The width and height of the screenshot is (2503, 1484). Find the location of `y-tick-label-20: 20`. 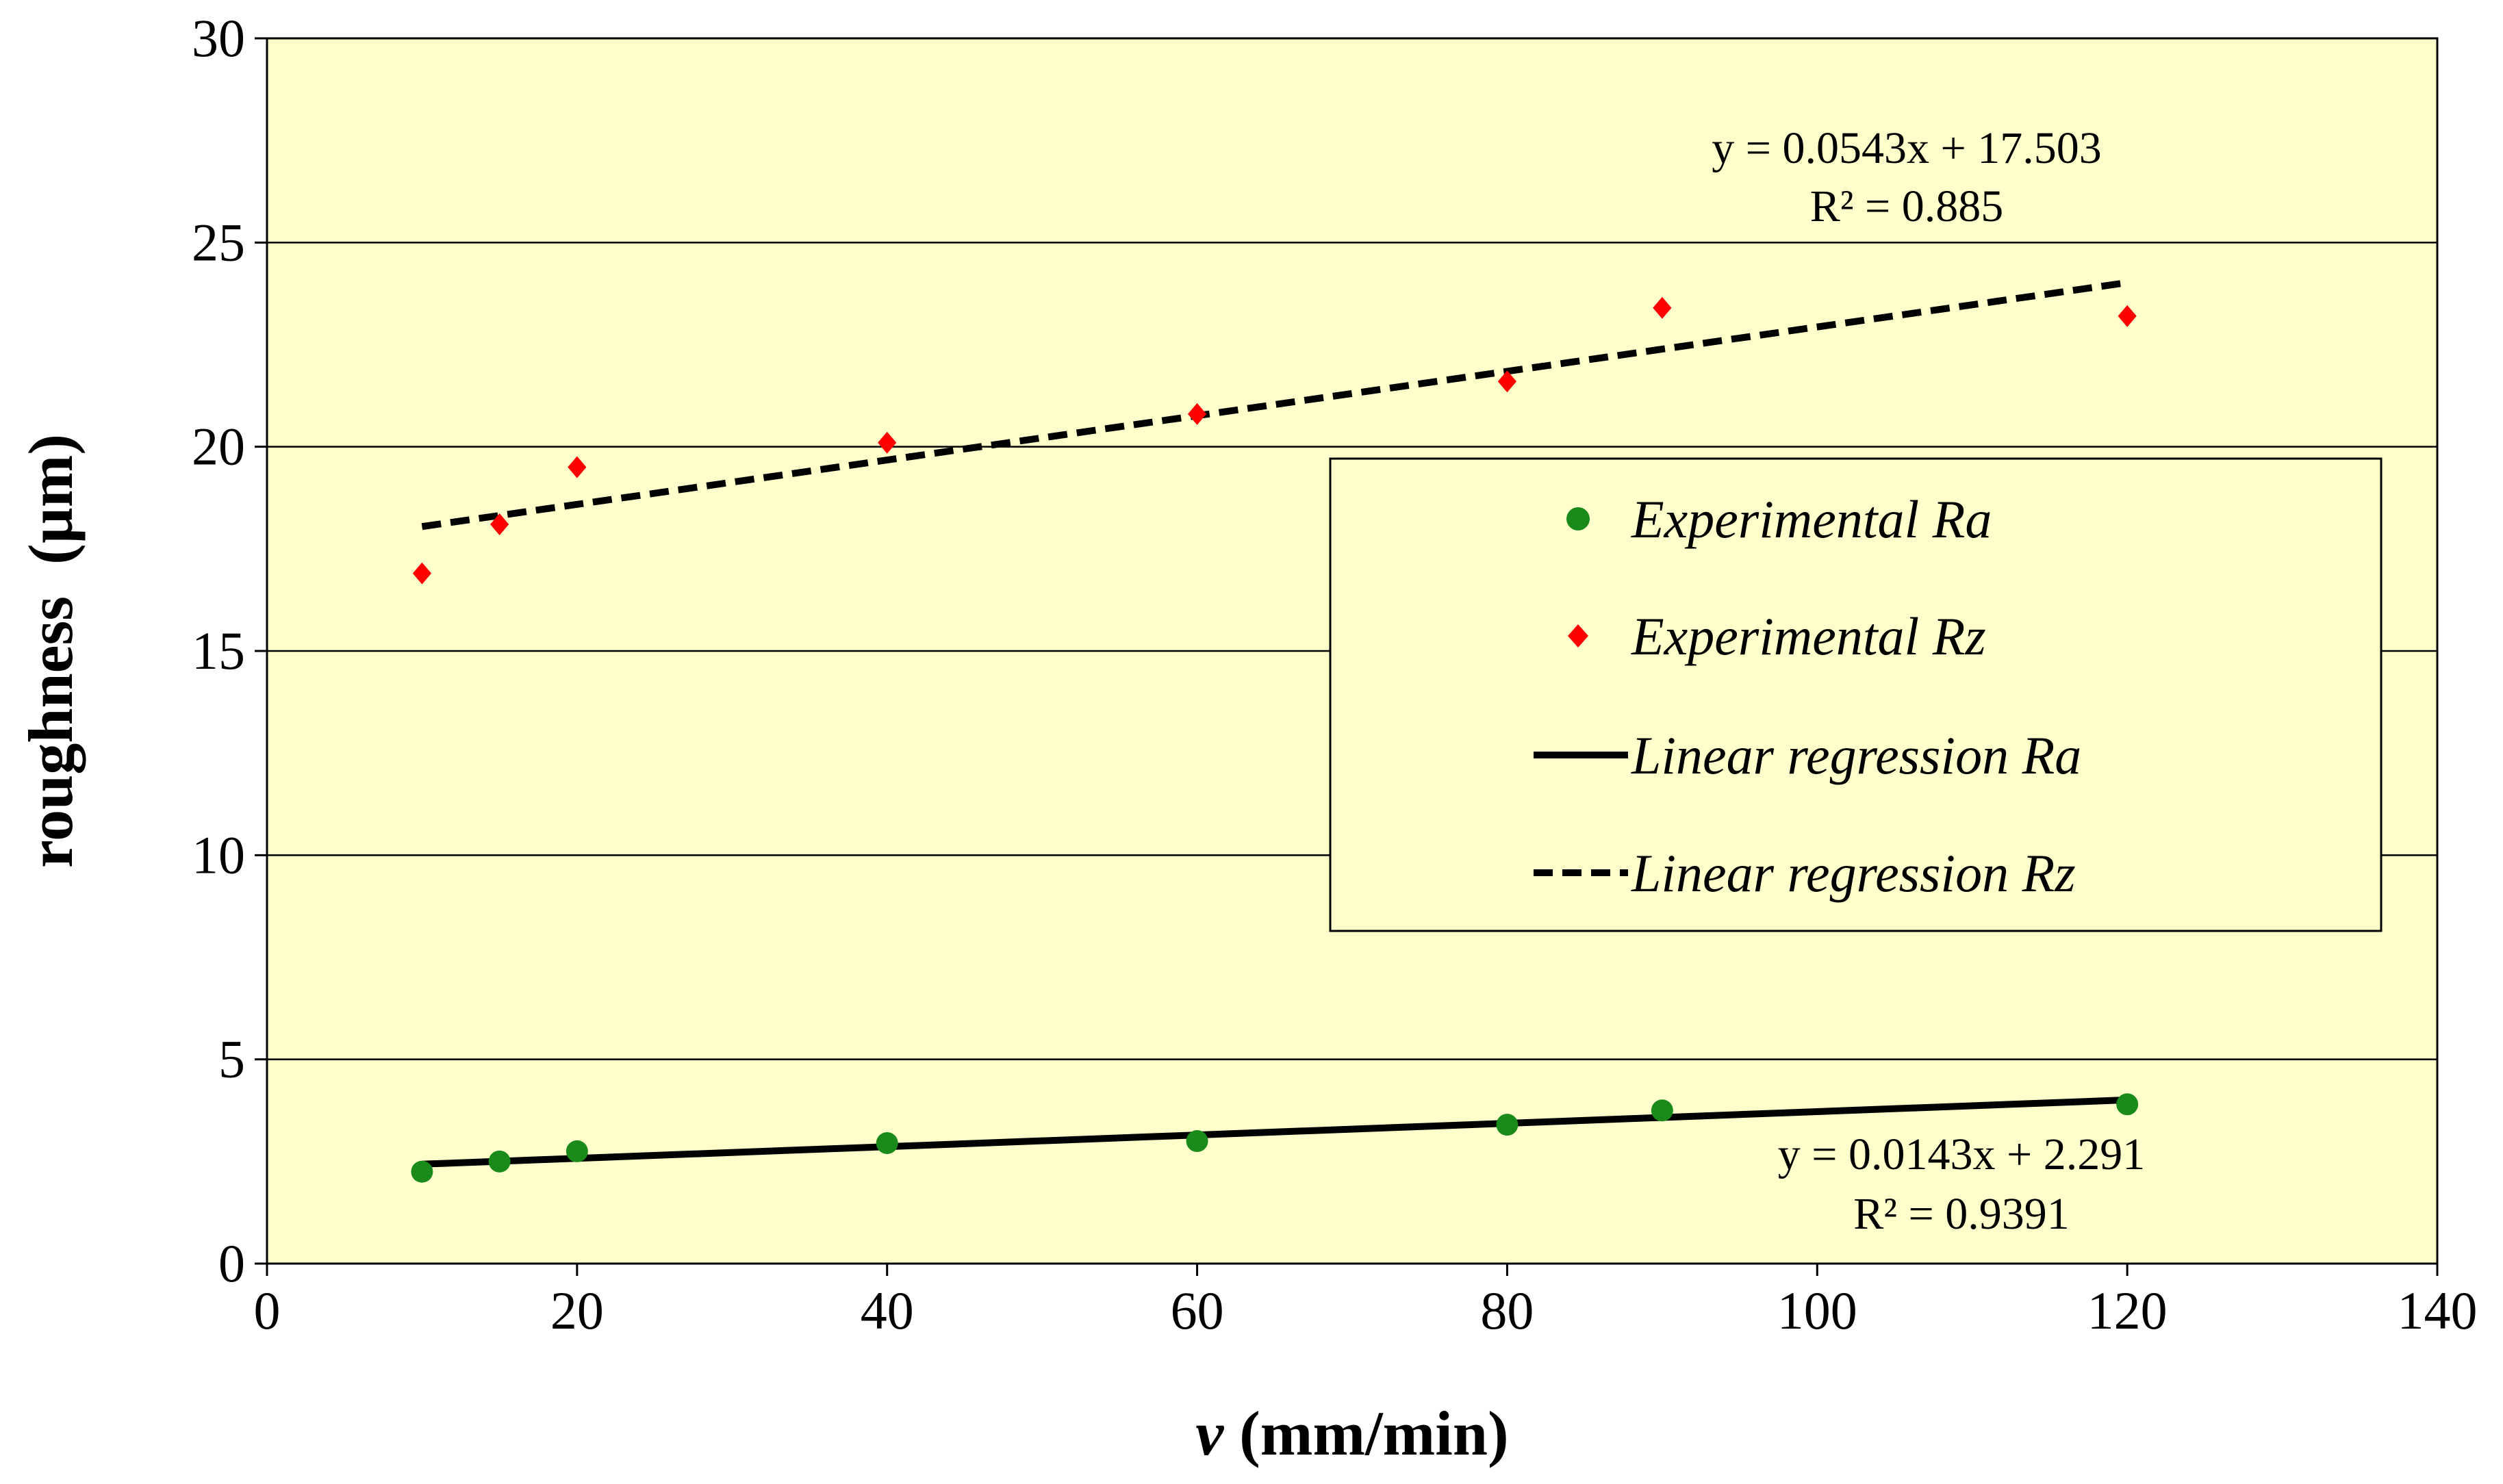

y-tick-label-20: 20 is located at coordinates (218, 446).